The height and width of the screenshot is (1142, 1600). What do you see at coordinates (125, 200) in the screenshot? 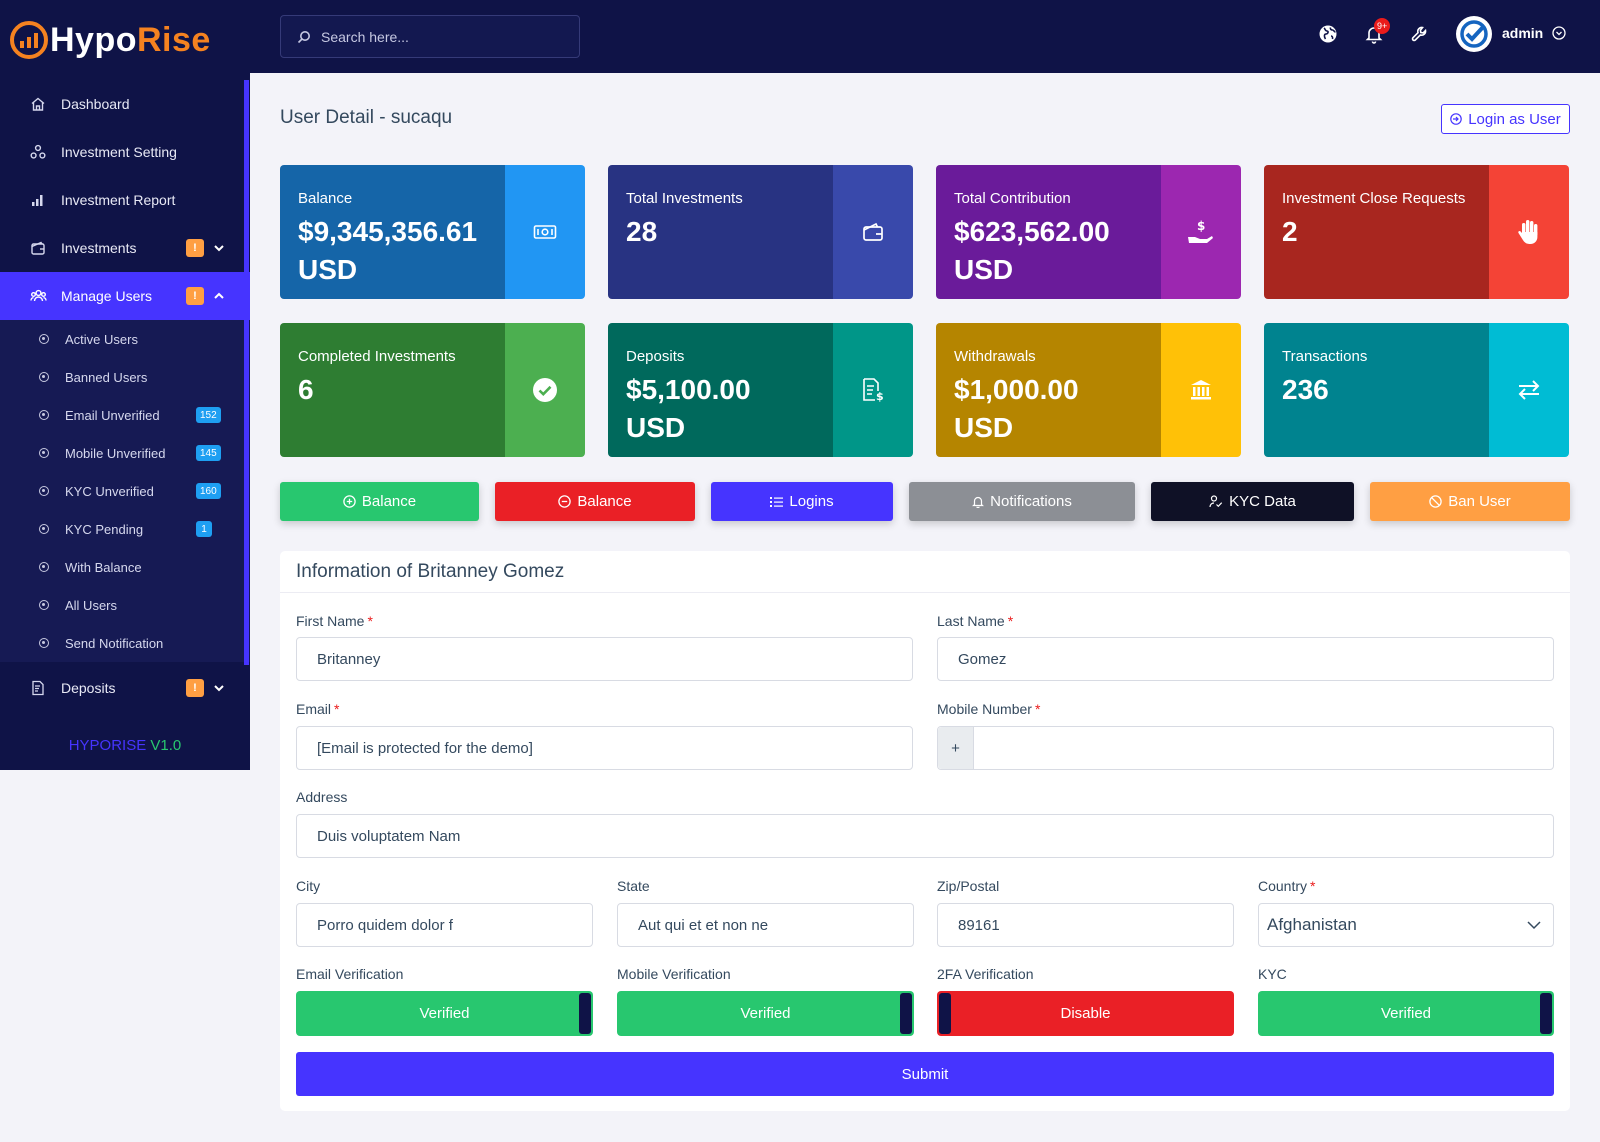
I see `sidebar-item-investment-report: Investment Report` at bounding box center [125, 200].